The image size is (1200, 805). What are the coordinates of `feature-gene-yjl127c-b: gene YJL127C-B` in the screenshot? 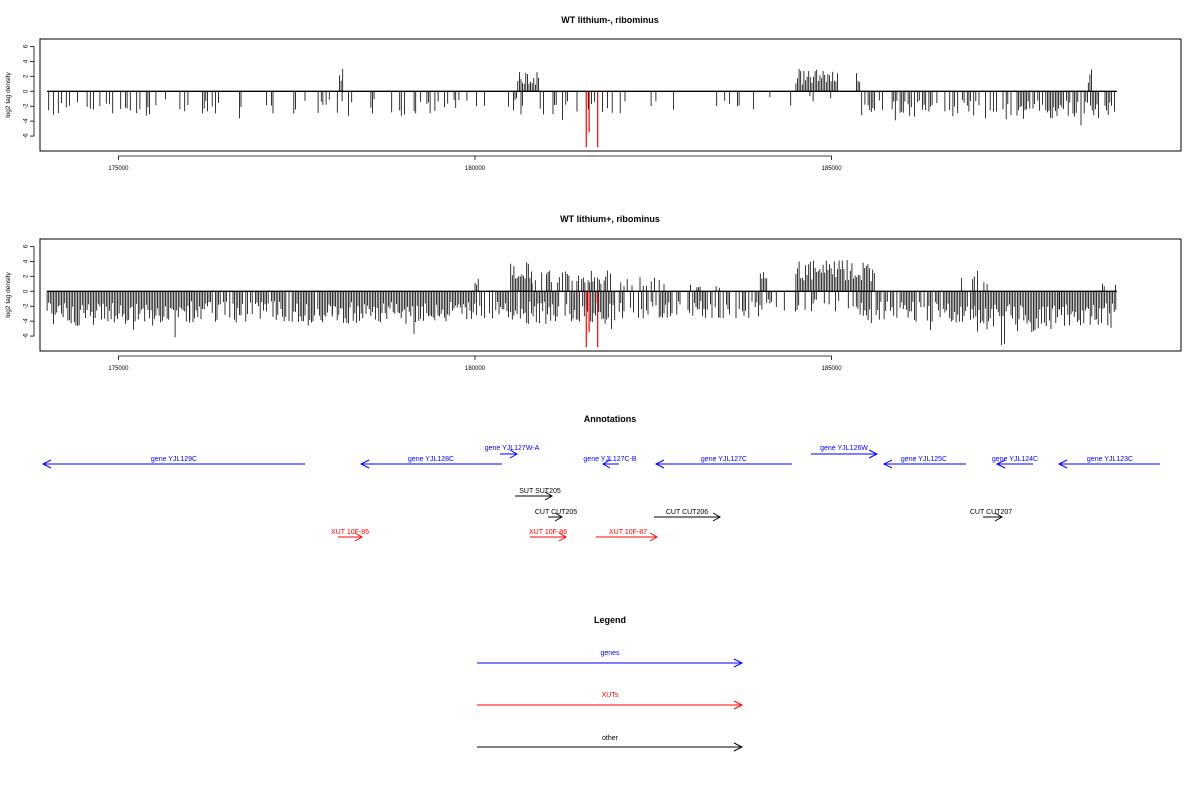 It's located at (610, 462).